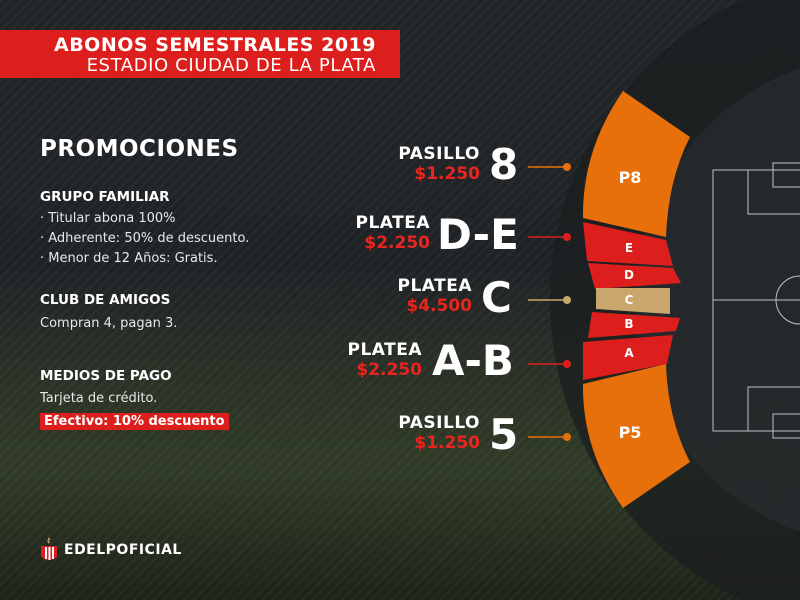  Describe the element at coordinates (756, 300) in the screenshot. I see `football-pitch` at that location.